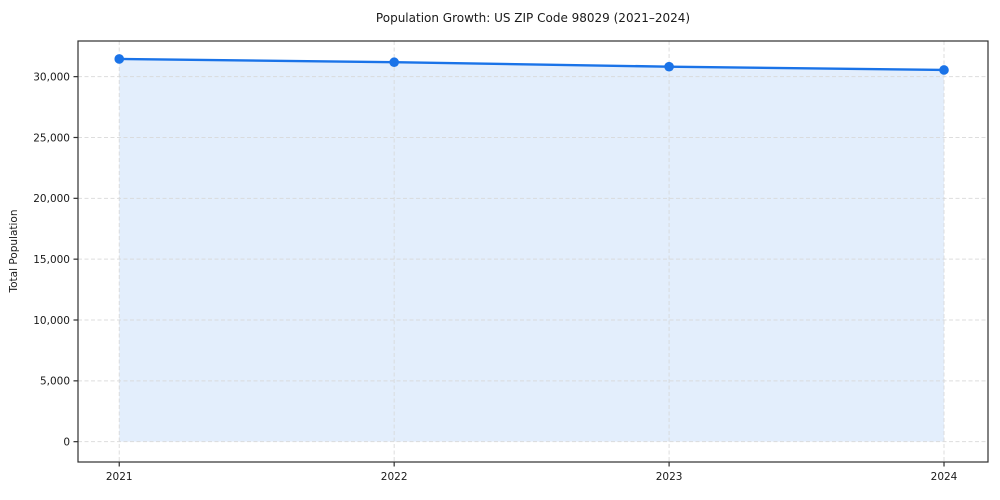  What do you see at coordinates (51, 77) in the screenshot?
I see `y-tick-label: 30,000` at bounding box center [51, 77].